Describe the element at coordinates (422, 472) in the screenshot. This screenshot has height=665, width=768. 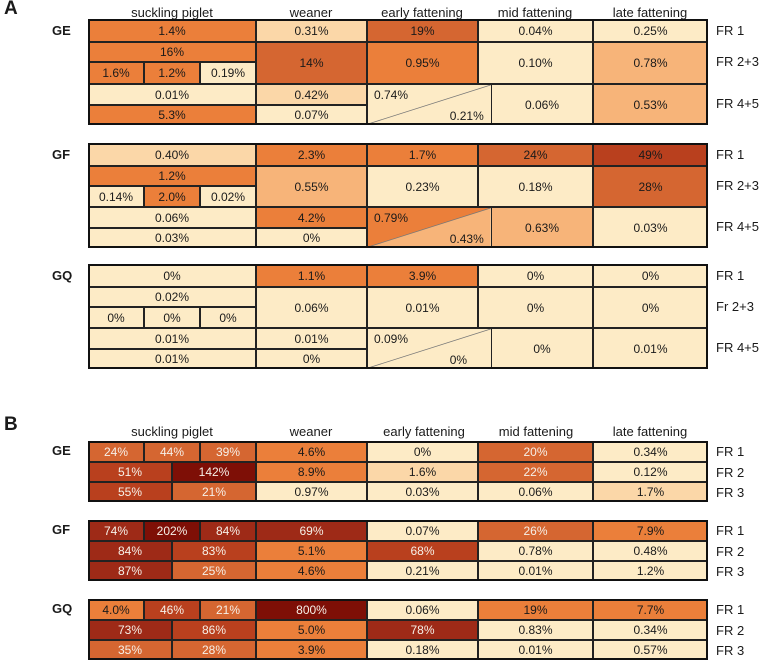
I see `table-cell: 1.6%` at that location.